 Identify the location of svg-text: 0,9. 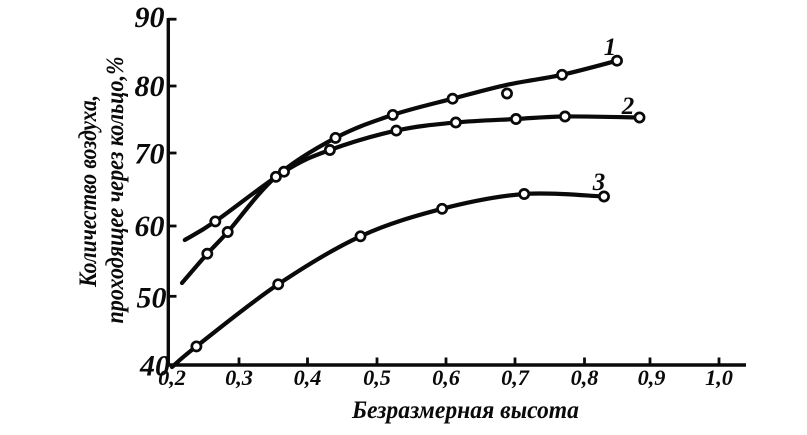
(652, 377).